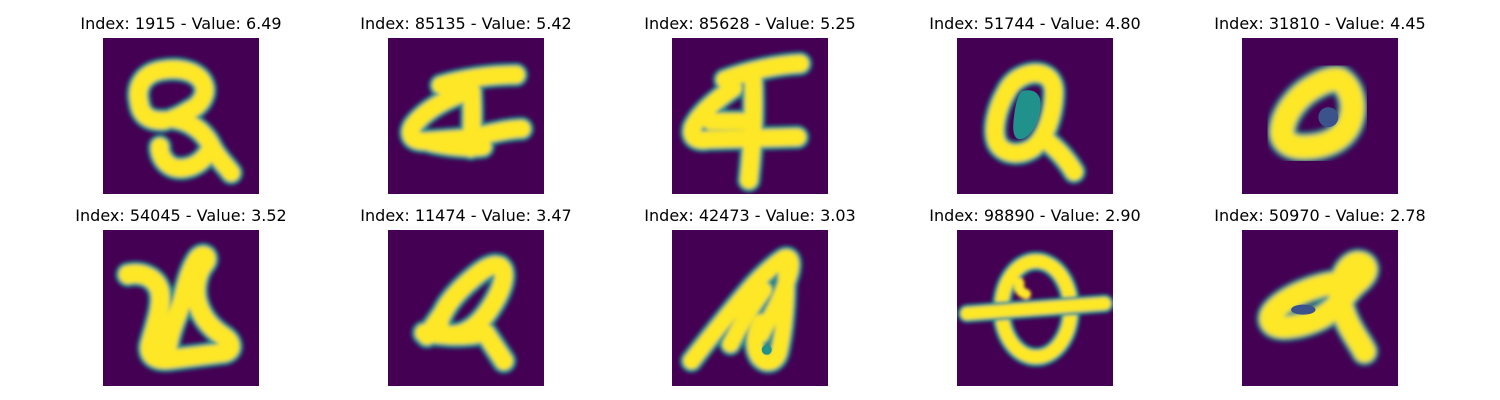 The image size is (1500, 400). What do you see at coordinates (466, 215) in the screenshot?
I see `panel-title: Index: 11474 - Value: 3.47` at bounding box center [466, 215].